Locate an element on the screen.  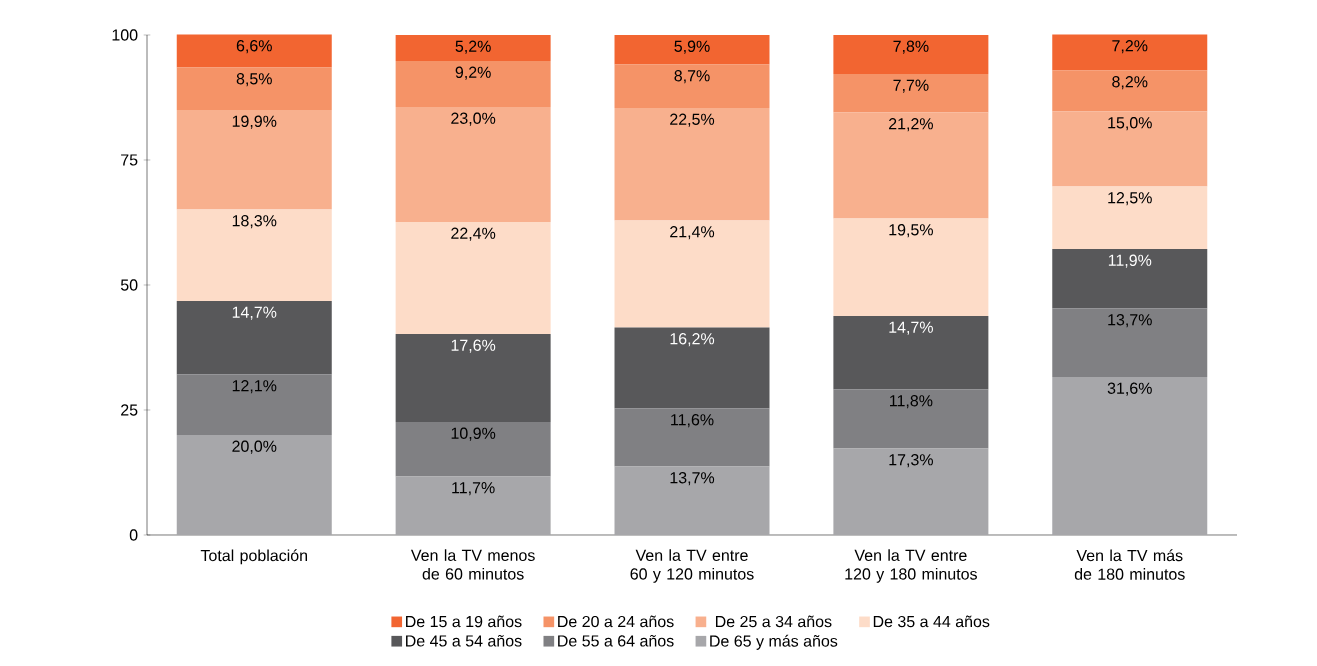
y-tick-label: 50 is located at coordinates (129, 285).